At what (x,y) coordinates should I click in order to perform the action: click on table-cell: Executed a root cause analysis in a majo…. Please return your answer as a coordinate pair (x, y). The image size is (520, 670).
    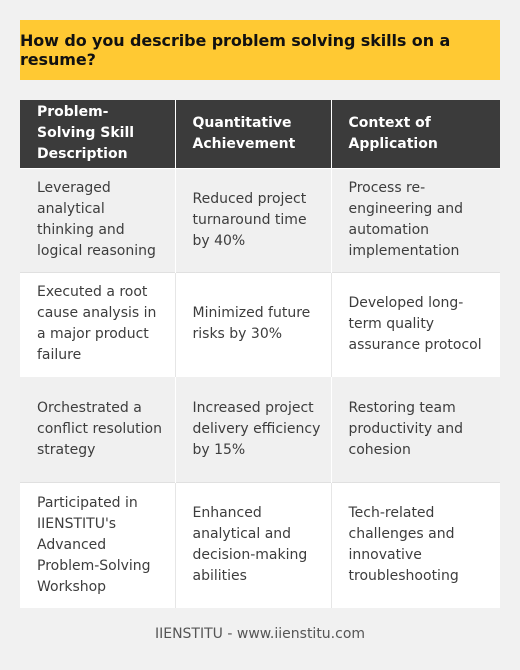
    Looking at the image, I should click on (97, 323).